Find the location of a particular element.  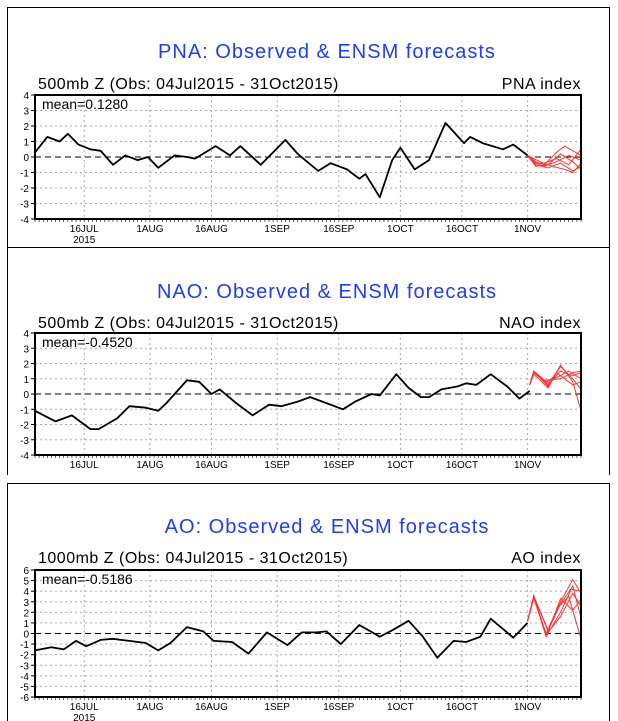

ao-ytick-label: 5 is located at coordinates (26, 582).